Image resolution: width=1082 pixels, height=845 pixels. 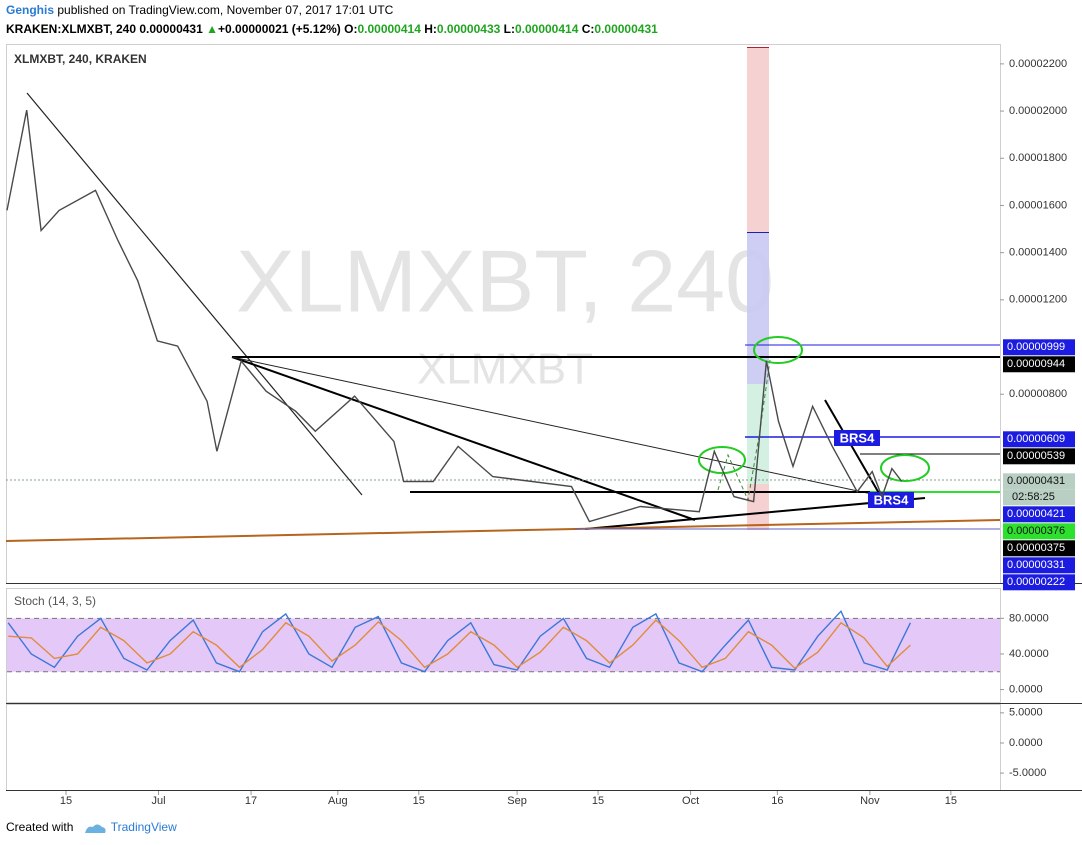 I want to click on price-label: 0.00000999, so click(x=1036, y=347).